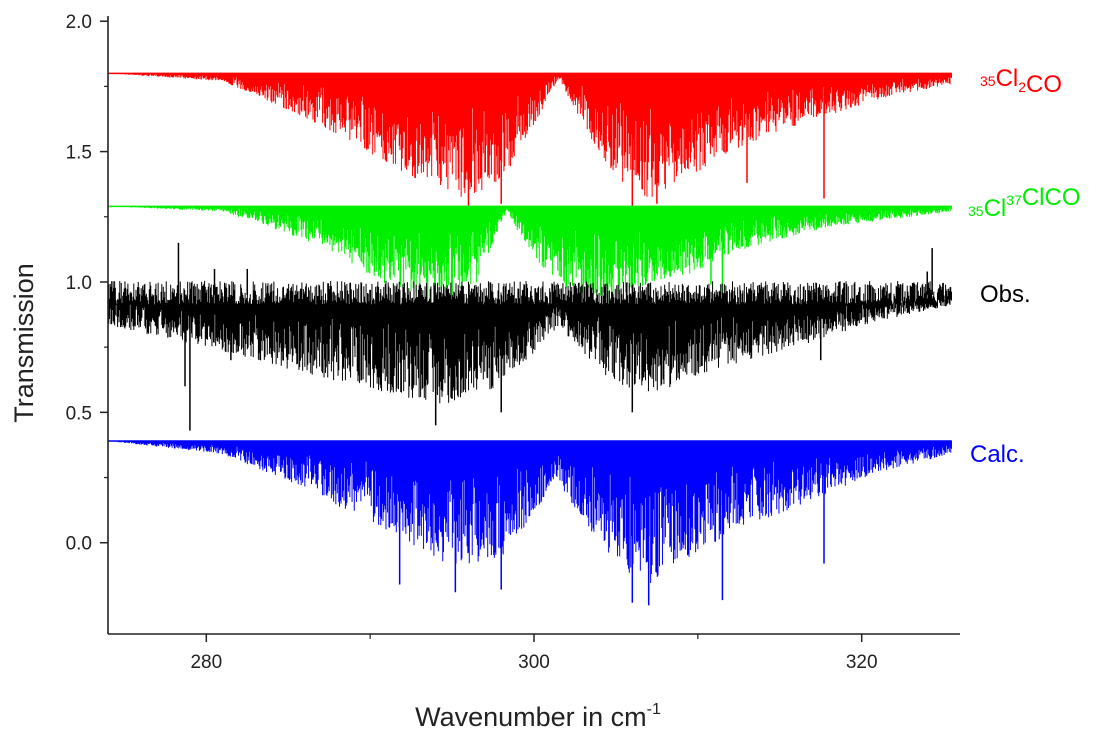 The width and height of the screenshot is (1118, 736). What do you see at coordinates (654, 709) in the screenshot?
I see `x-axis-title-superscript: -1` at bounding box center [654, 709].